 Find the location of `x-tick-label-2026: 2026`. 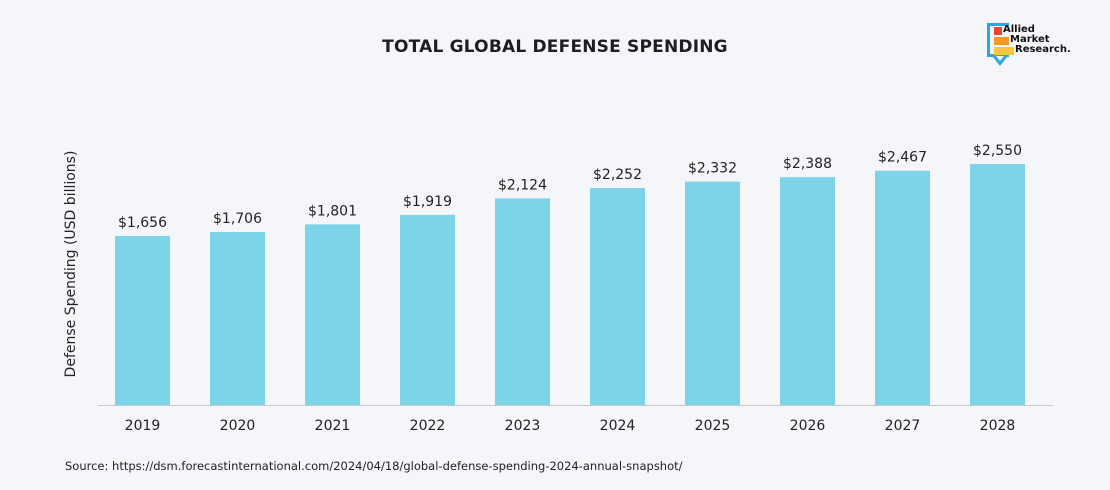

x-tick-label-2026: 2026 is located at coordinates (808, 426).